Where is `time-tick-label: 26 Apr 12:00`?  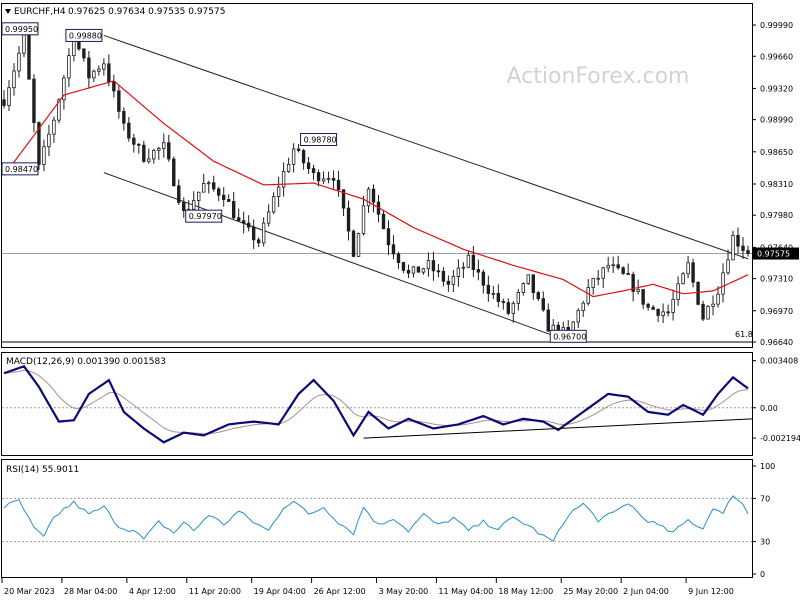
time-tick-label: 26 Apr 12:00 is located at coordinates (340, 591).